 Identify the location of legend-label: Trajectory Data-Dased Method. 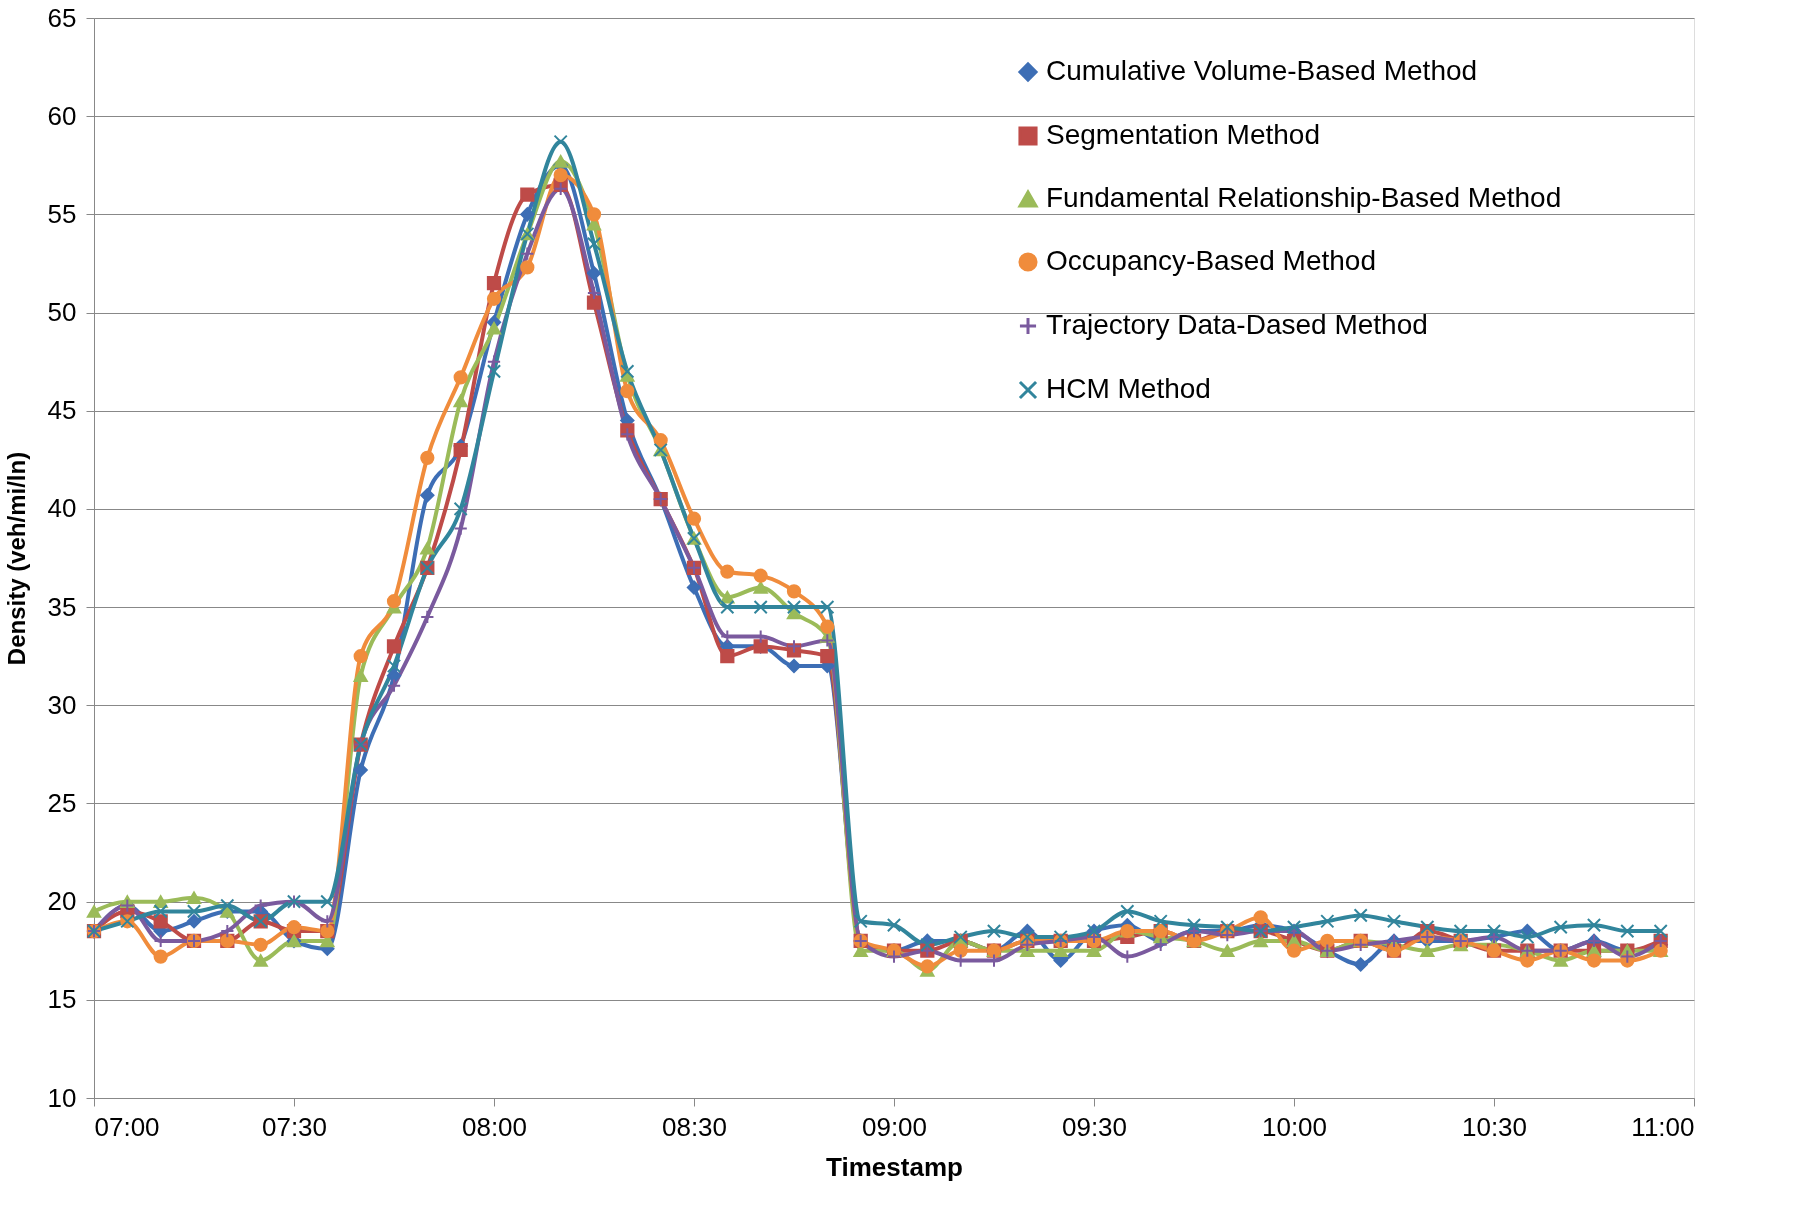
(1237, 324).